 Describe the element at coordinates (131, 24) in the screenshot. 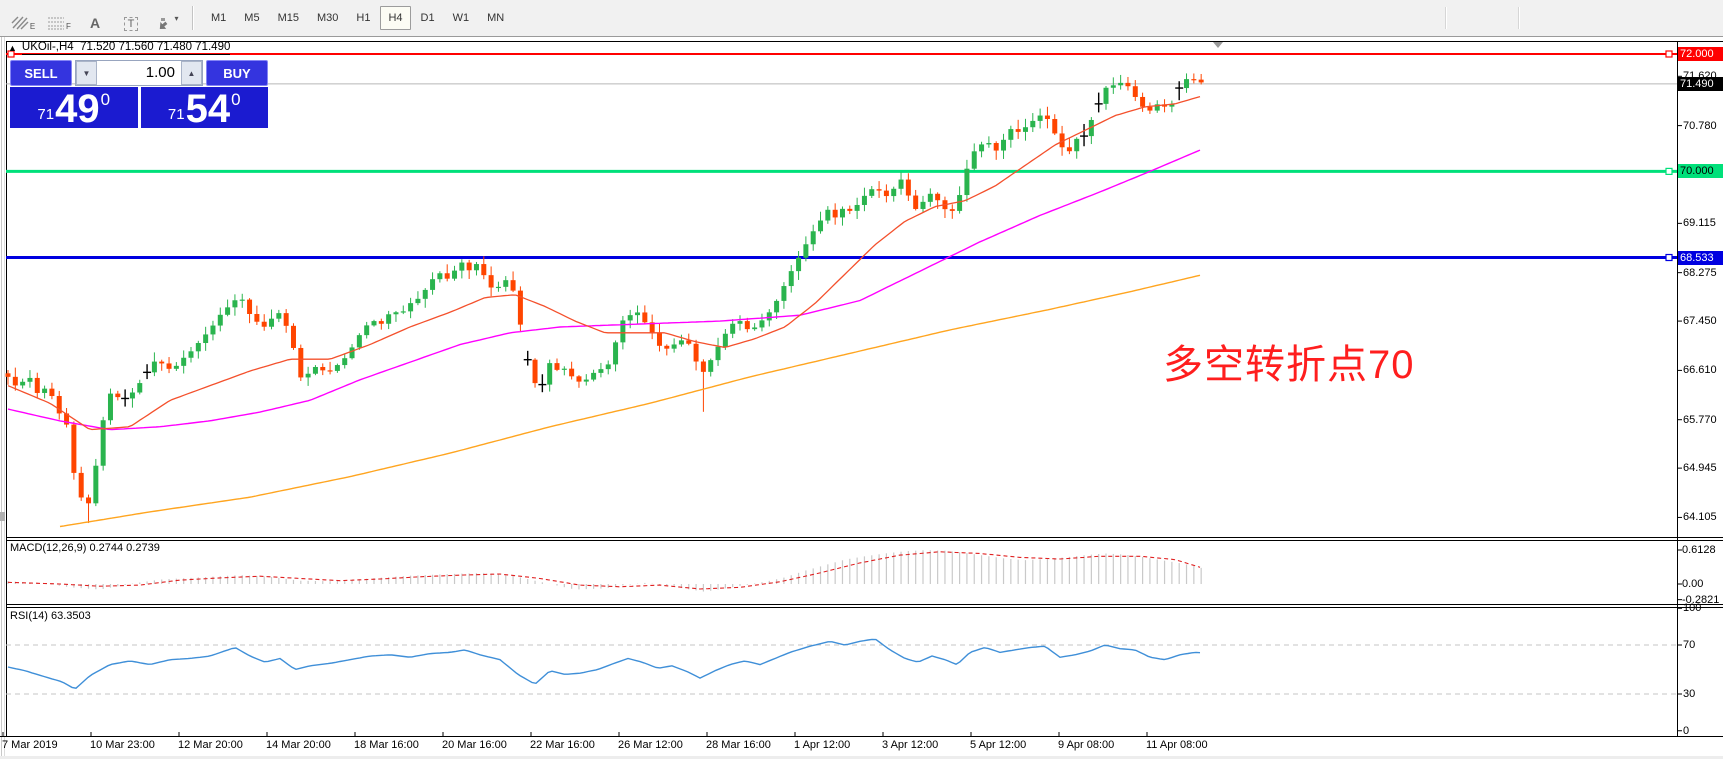

I see `label-t-icon: T` at that location.